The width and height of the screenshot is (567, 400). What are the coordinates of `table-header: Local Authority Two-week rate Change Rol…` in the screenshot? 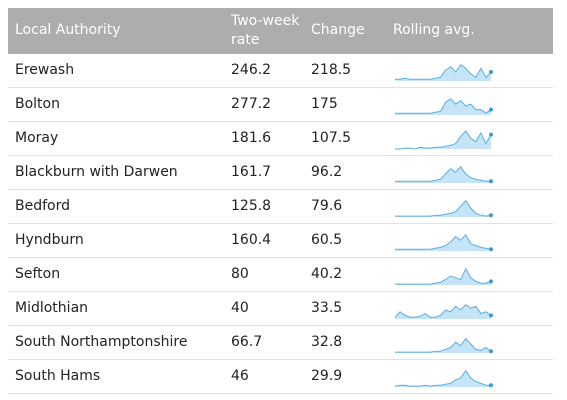 It's located at (280, 31).